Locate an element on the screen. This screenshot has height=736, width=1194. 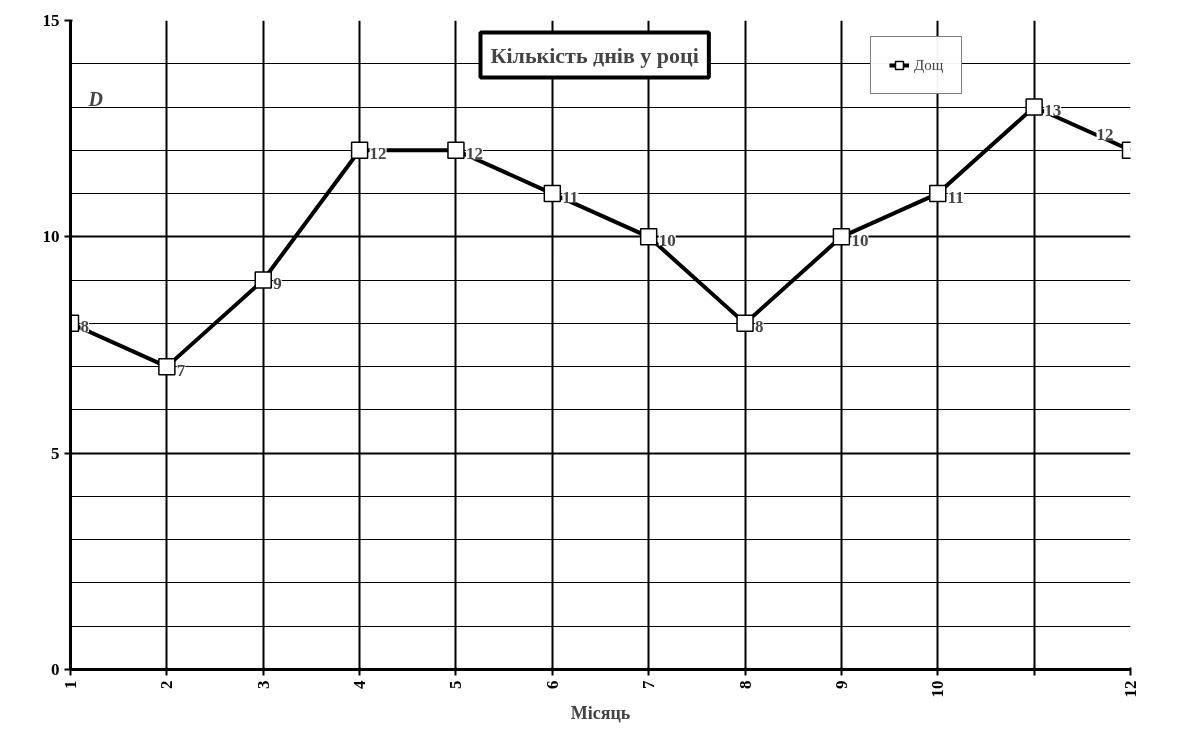
legend-label: Дощ is located at coordinates (929, 65).